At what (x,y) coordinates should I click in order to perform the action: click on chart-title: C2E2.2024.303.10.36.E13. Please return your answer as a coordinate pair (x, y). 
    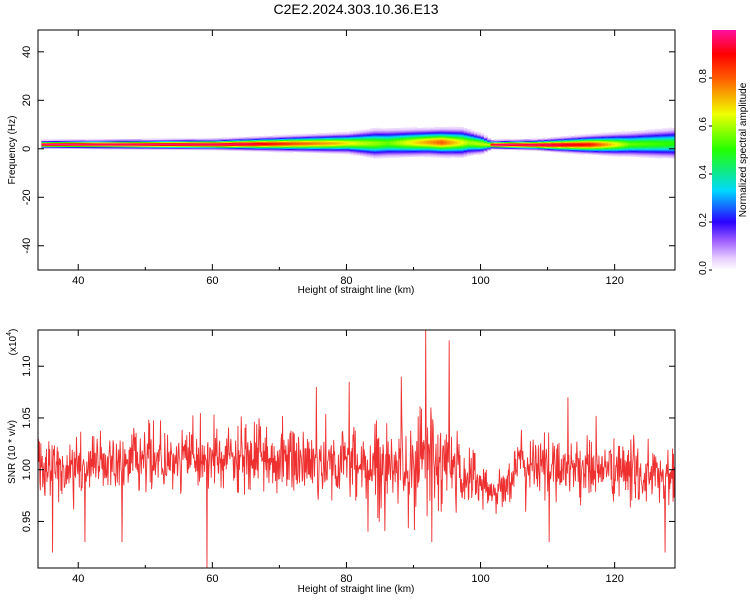
    Looking at the image, I should click on (355, 9).